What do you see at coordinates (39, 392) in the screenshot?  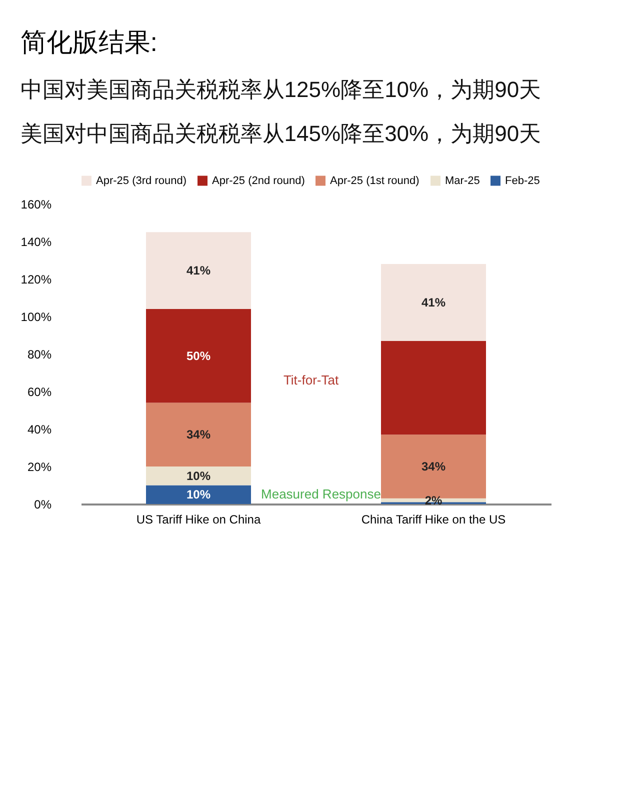 I see `y-tick-label: 60%` at bounding box center [39, 392].